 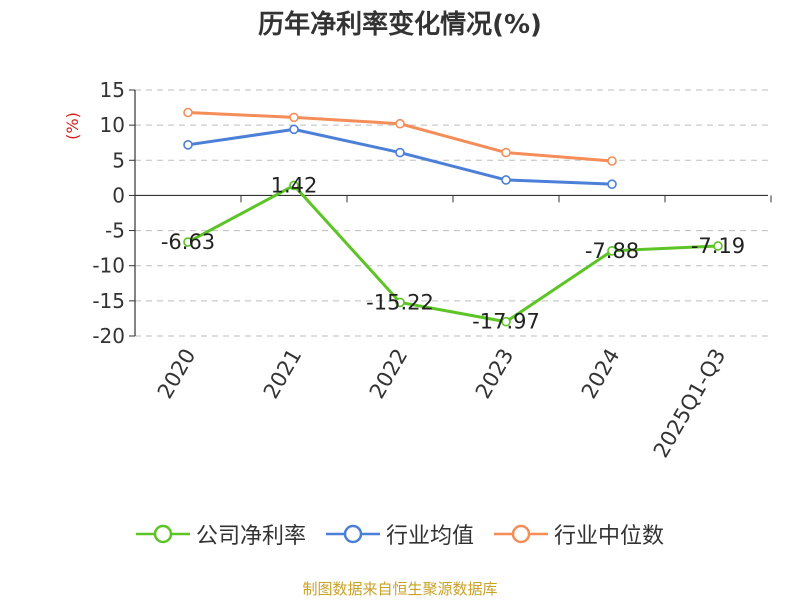 What do you see at coordinates (400, 589) in the screenshot?
I see `source-note: 制图数据来自恒生聚源数据库` at bounding box center [400, 589].